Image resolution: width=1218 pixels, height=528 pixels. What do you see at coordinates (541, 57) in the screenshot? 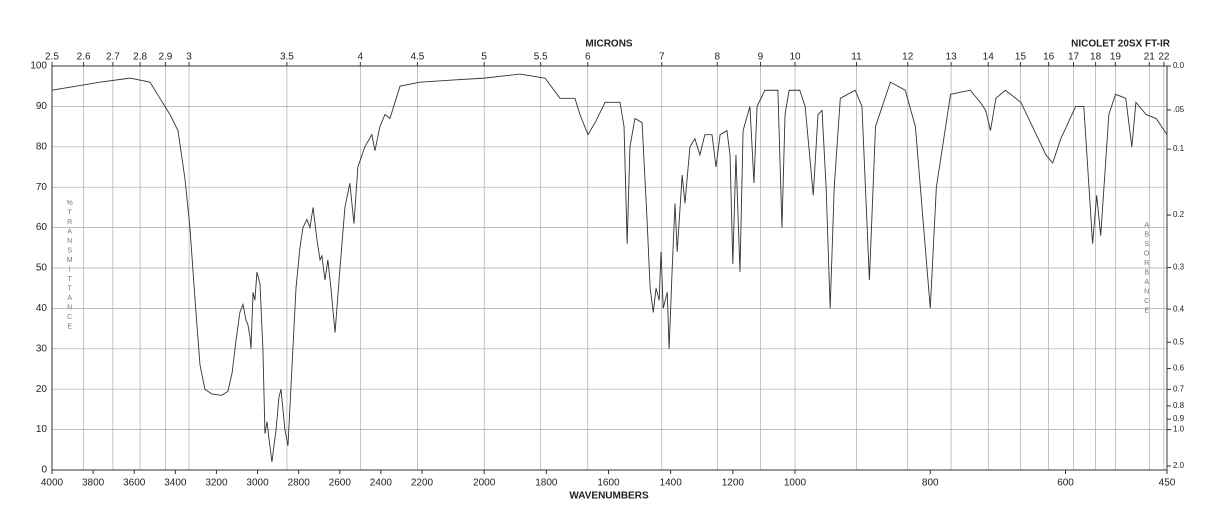
I see `x2-tick-label: 5.5` at bounding box center [541, 57].